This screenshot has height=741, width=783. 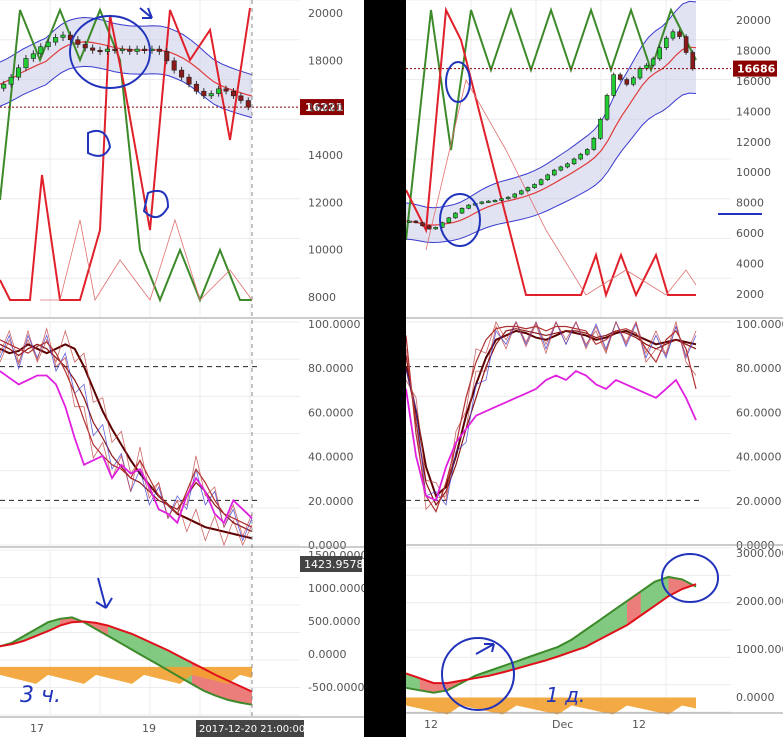 I want to click on left-time-tag, so click(x=250, y=728).